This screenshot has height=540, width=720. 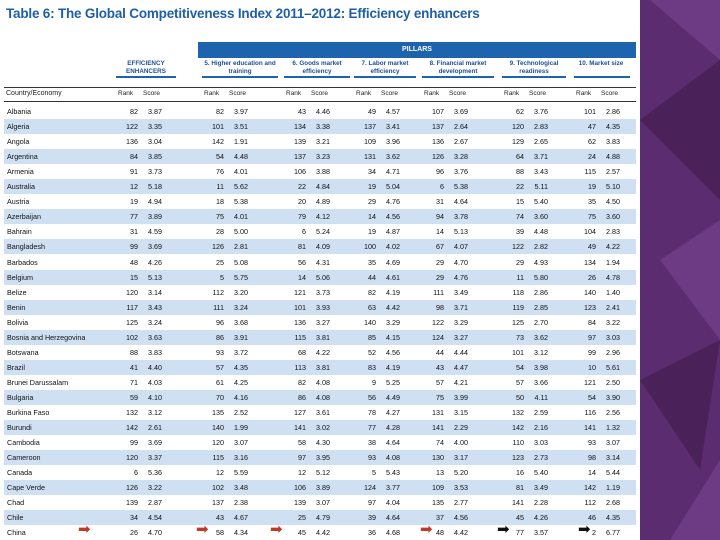 I want to click on score-cell: 2.67, so click(x=461, y=142).